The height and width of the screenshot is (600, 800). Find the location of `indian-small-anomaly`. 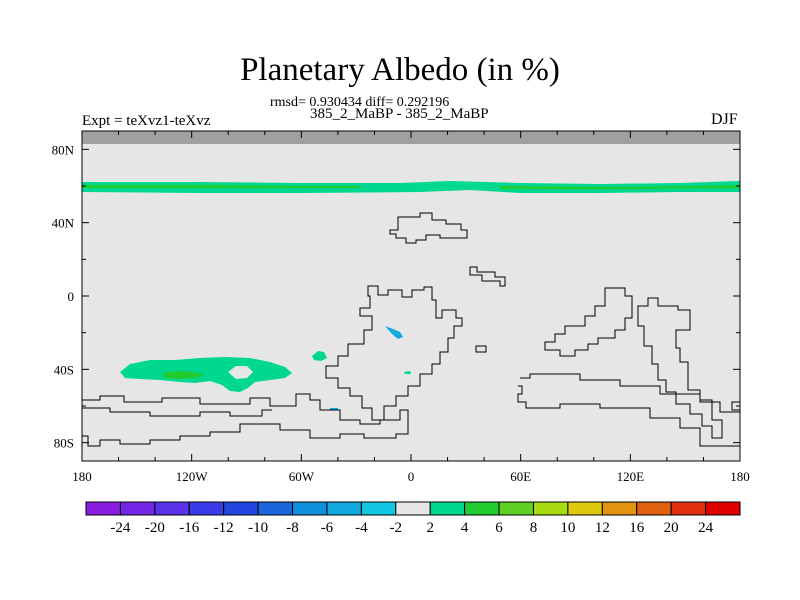

indian-small-anomaly is located at coordinates (407, 372).